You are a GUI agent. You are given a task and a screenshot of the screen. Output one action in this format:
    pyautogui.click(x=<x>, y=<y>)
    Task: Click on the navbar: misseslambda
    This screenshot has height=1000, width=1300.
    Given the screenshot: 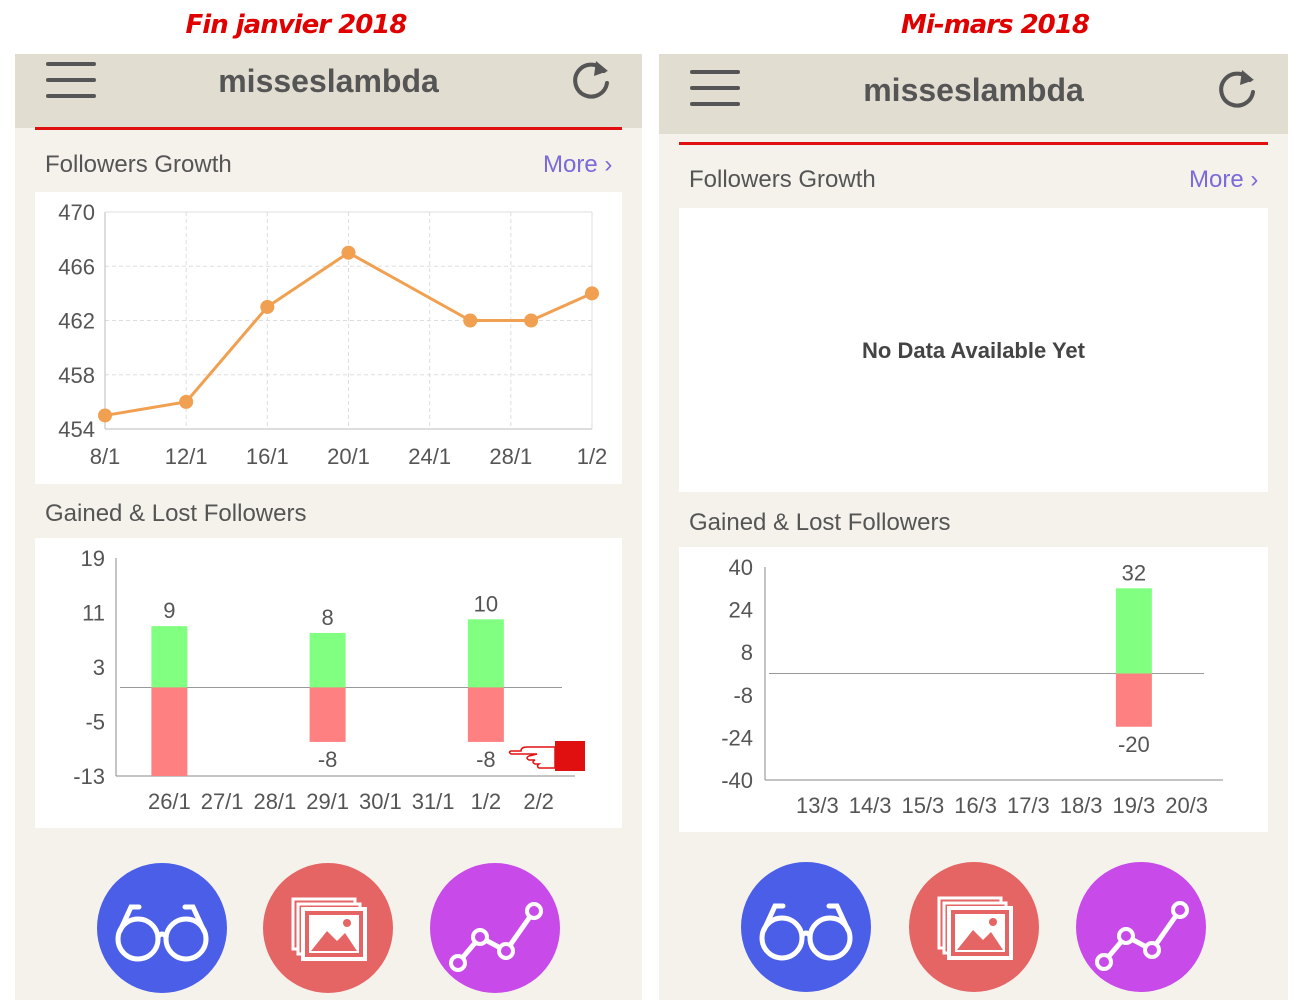 What is the action you would take?
    pyautogui.click(x=328, y=91)
    